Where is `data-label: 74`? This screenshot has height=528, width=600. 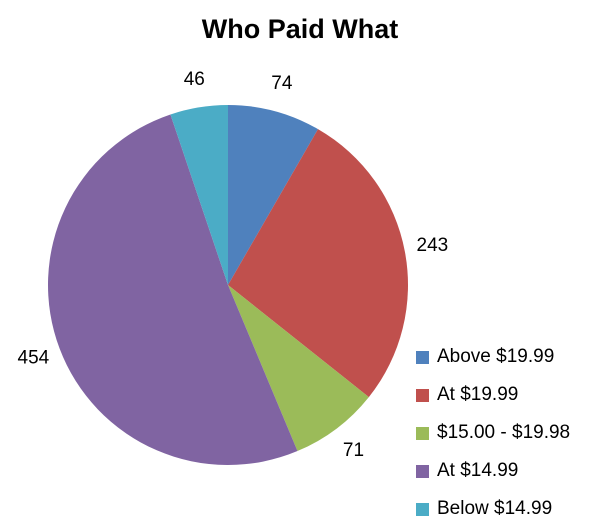
data-label: 74 is located at coordinates (282, 83).